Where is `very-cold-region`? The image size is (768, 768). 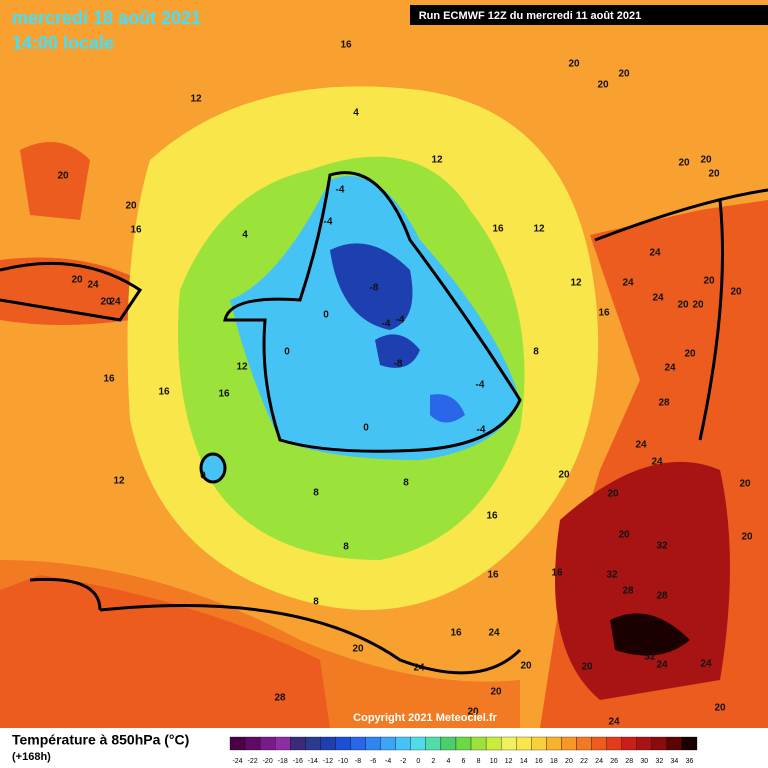
very-cold-region is located at coordinates (447, 408).